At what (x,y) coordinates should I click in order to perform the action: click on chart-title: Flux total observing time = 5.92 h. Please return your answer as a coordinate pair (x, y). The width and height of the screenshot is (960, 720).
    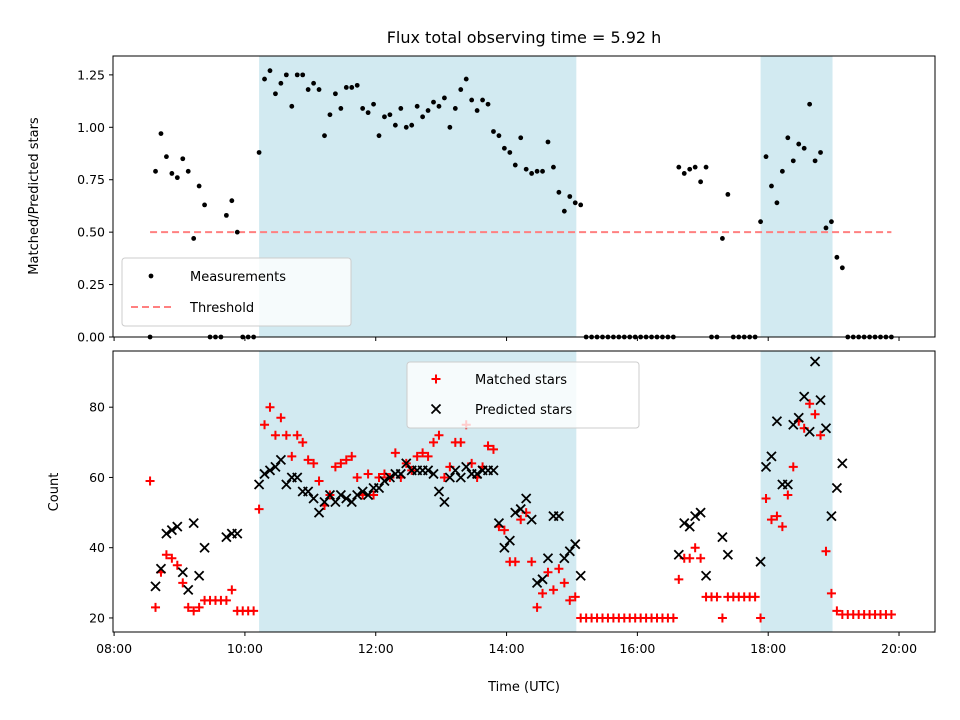
    Looking at the image, I should click on (524, 37).